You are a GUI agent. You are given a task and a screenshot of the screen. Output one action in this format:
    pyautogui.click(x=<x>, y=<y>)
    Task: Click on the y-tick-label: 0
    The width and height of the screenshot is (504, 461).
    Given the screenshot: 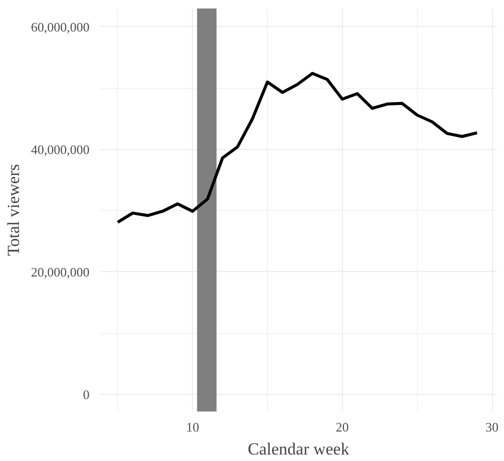 What is the action you would take?
    pyautogui.click(x=86, y=394)
    